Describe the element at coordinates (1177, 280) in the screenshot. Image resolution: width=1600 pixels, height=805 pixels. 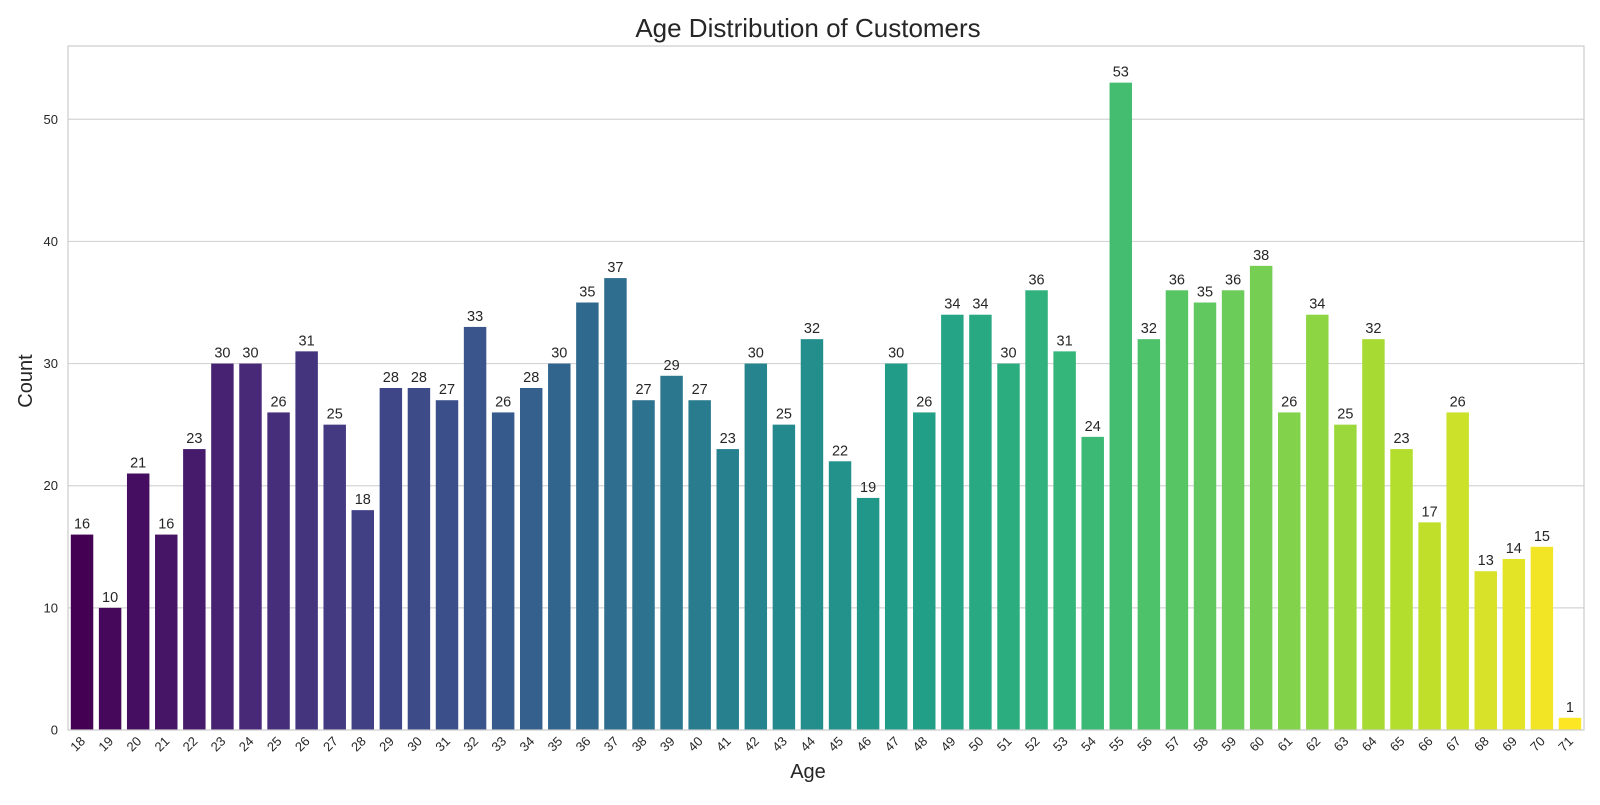
I see `bar-value-label: 36` at that location.